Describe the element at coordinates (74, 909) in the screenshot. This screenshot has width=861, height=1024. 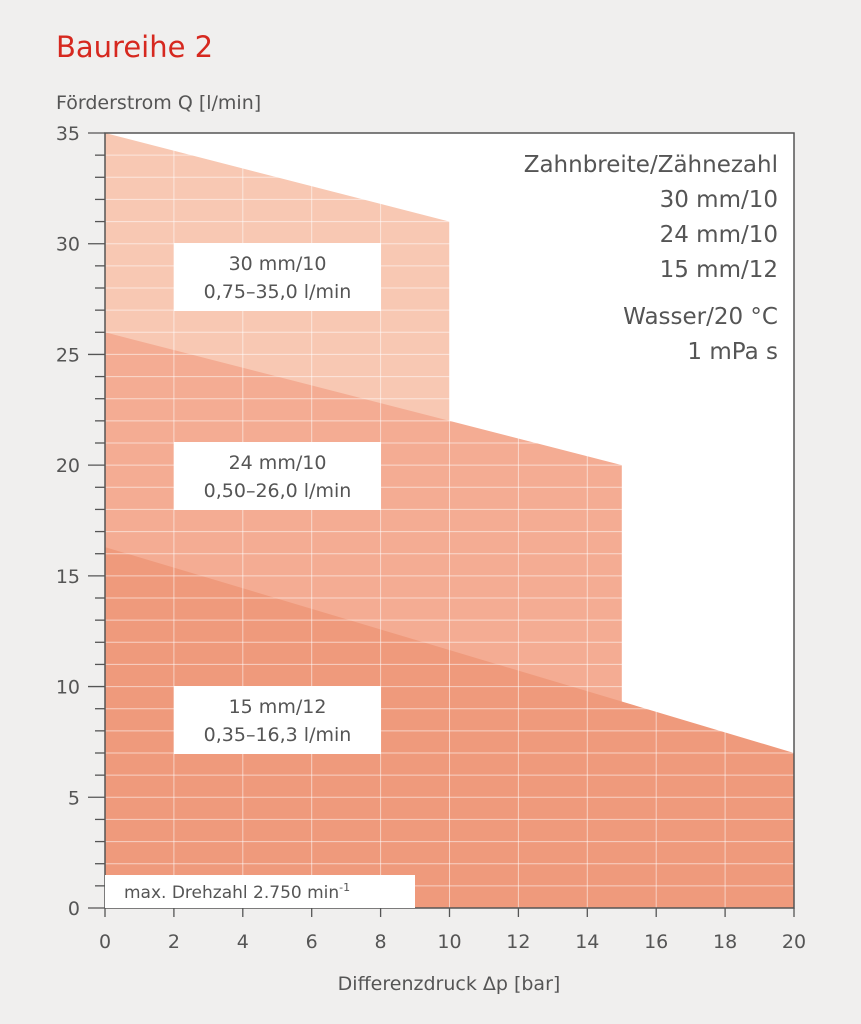
I see `y-tick-label: 0` at that location.